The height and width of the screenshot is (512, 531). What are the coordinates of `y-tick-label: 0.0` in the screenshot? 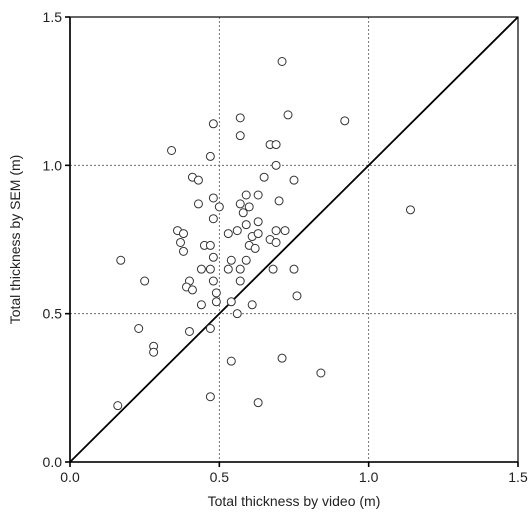 It's located at (53, 462).